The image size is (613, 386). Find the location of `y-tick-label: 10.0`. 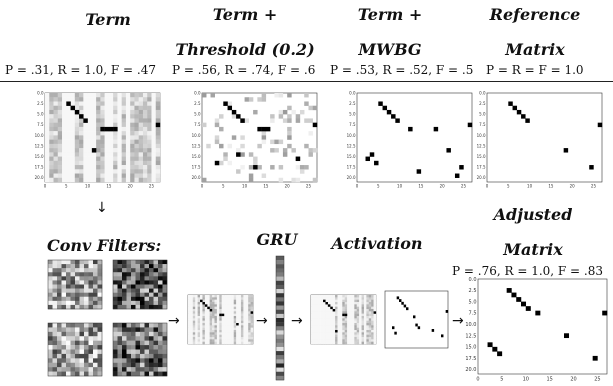

y-tick-label: 10.0 is located at coordinates (470, 325).